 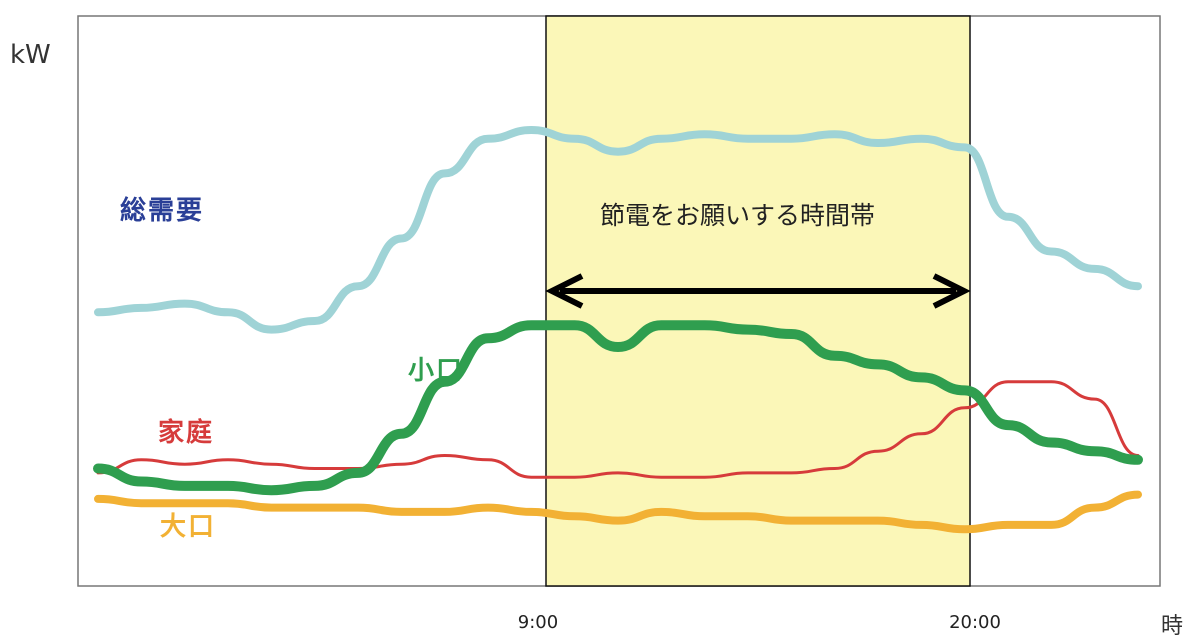 What do you see at coordinates (188, 527) in the screenshot?
I see `series-label-large-lot: 大口` at bounding box center [188, 527].